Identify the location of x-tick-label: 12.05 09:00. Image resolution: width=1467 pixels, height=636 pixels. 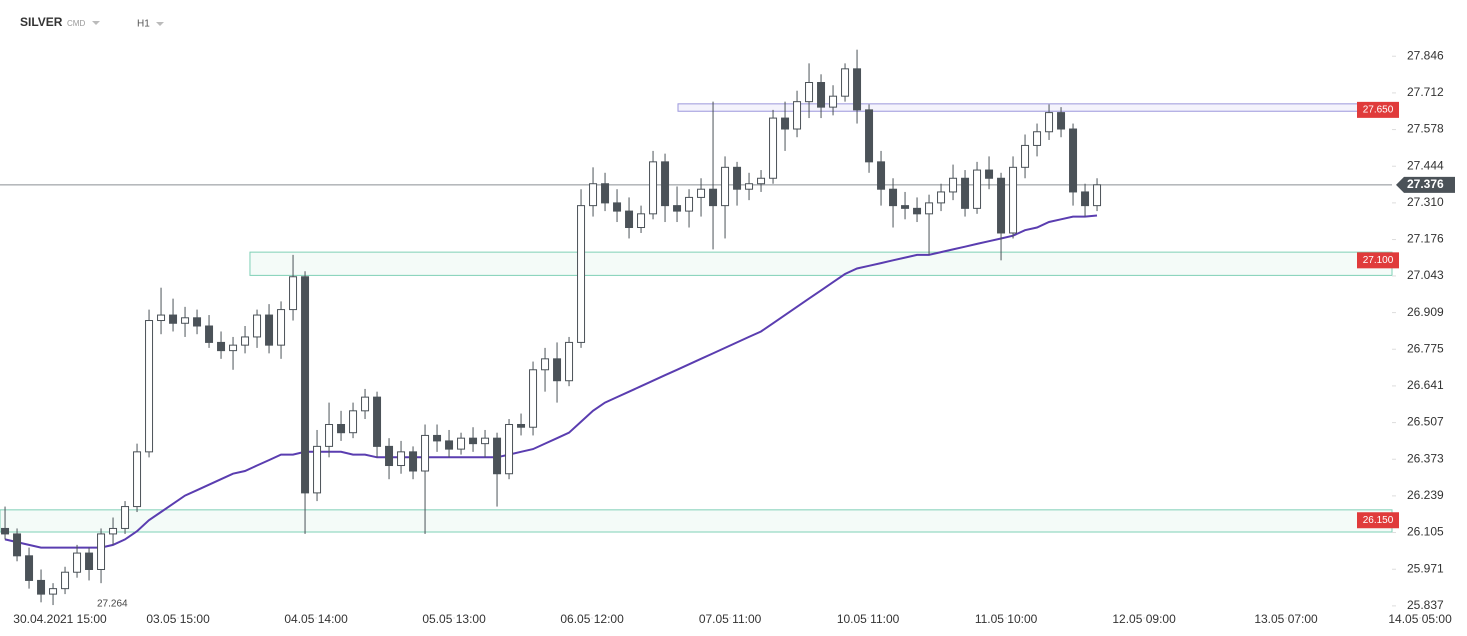
(1144, 619).